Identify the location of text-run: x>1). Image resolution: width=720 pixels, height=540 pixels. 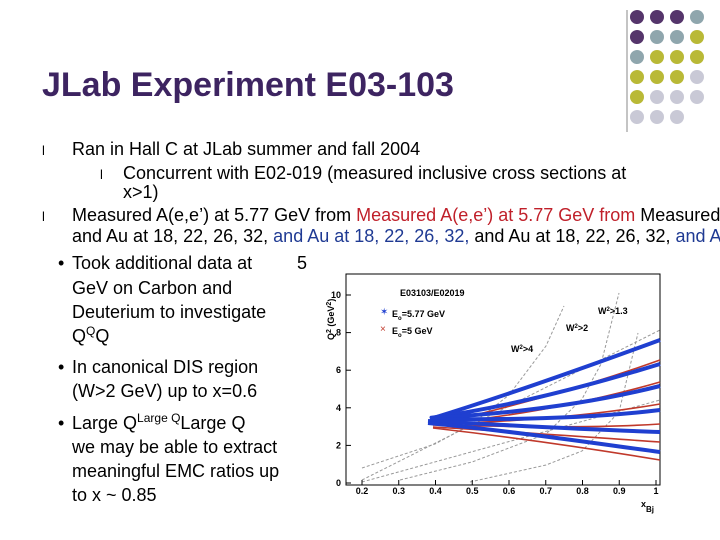
(141, 192).